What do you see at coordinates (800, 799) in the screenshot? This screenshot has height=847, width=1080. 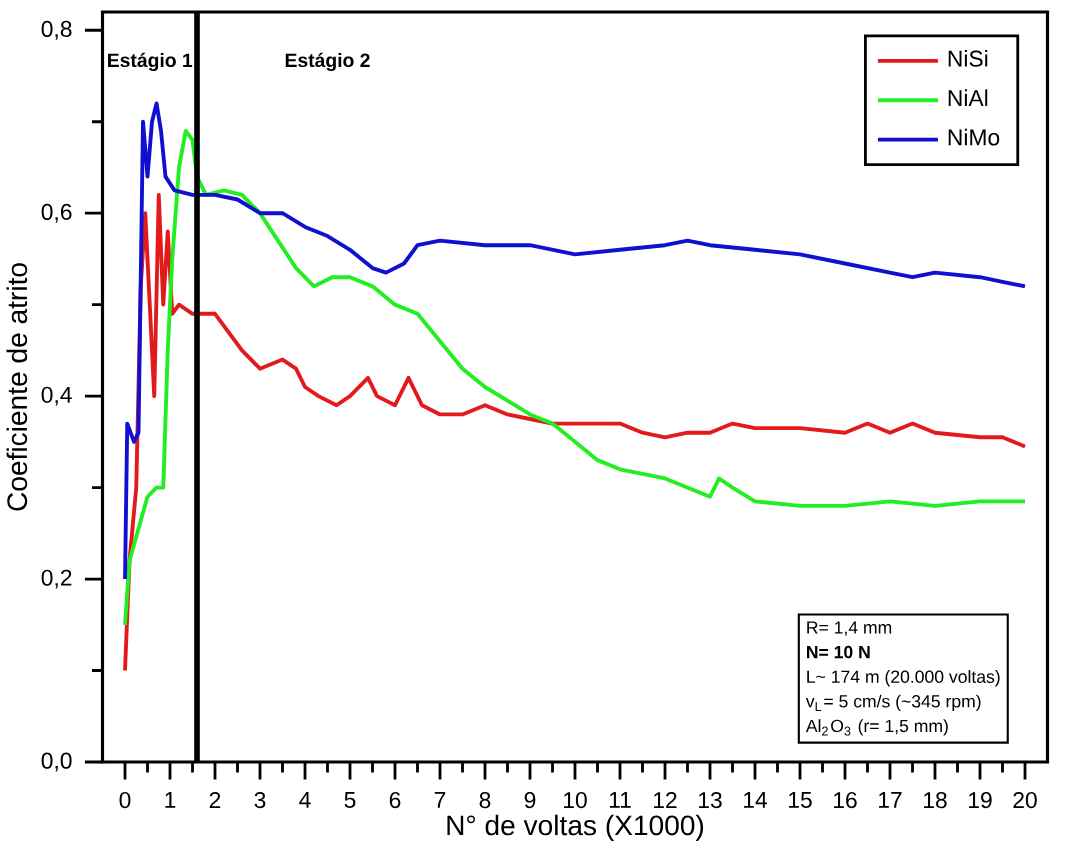 I see `x-tick-label: 15` at bounding box center [800, 799].